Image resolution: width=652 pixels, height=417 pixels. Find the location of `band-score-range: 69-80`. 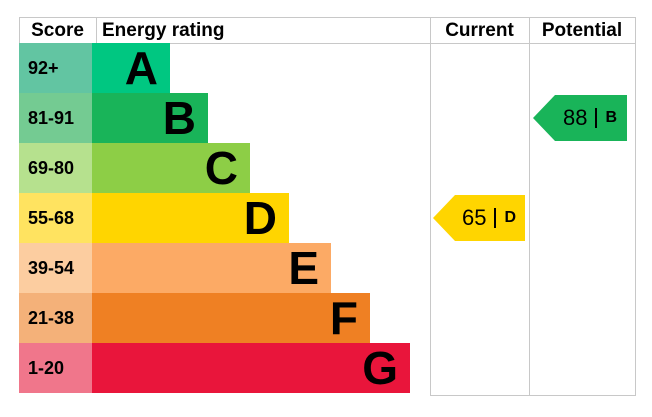

band-score-range: 69-80 is located at coordinates (55, 168).